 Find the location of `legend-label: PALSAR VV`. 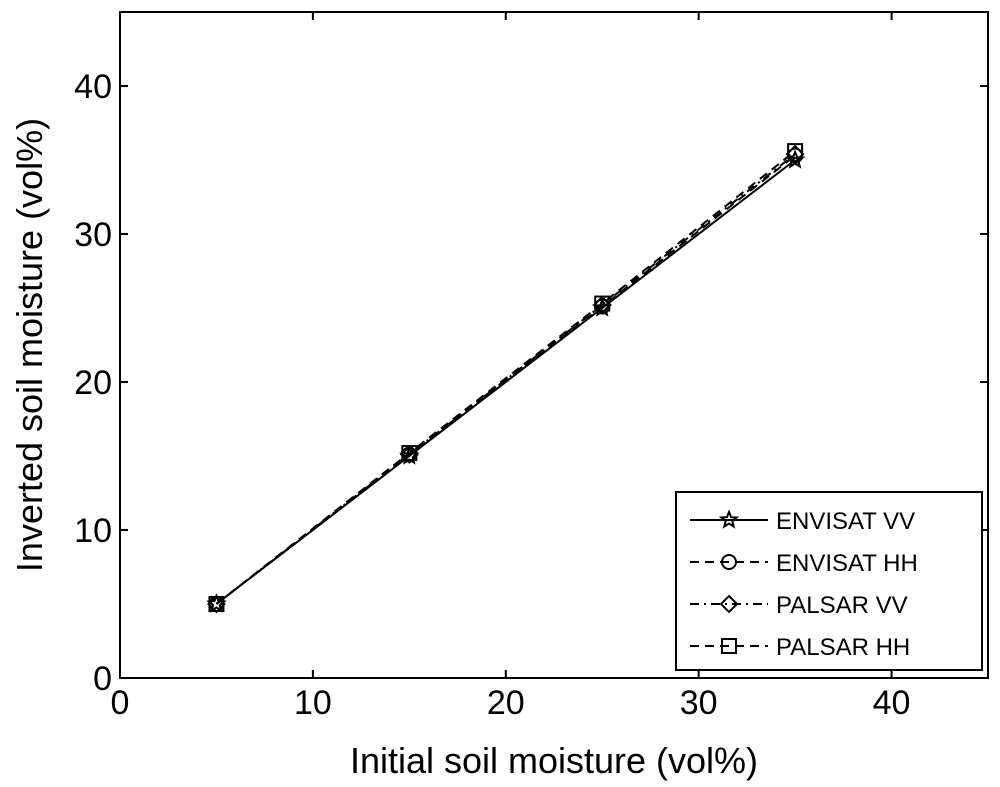

legend-label: PALSAR VV is located at coordinates (842, 605).